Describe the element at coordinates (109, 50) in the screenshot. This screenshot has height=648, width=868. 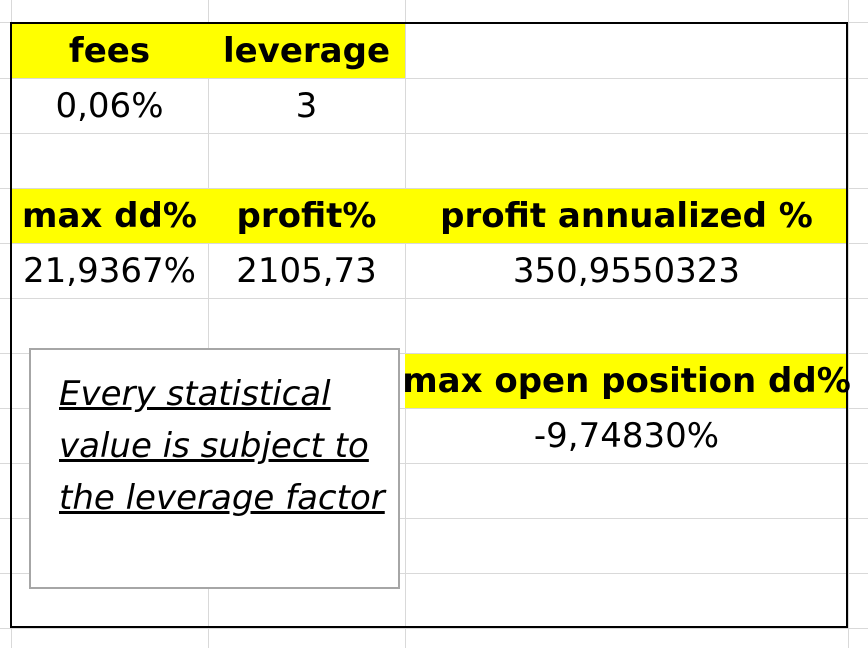
I see `fees-header: fees` at that location.